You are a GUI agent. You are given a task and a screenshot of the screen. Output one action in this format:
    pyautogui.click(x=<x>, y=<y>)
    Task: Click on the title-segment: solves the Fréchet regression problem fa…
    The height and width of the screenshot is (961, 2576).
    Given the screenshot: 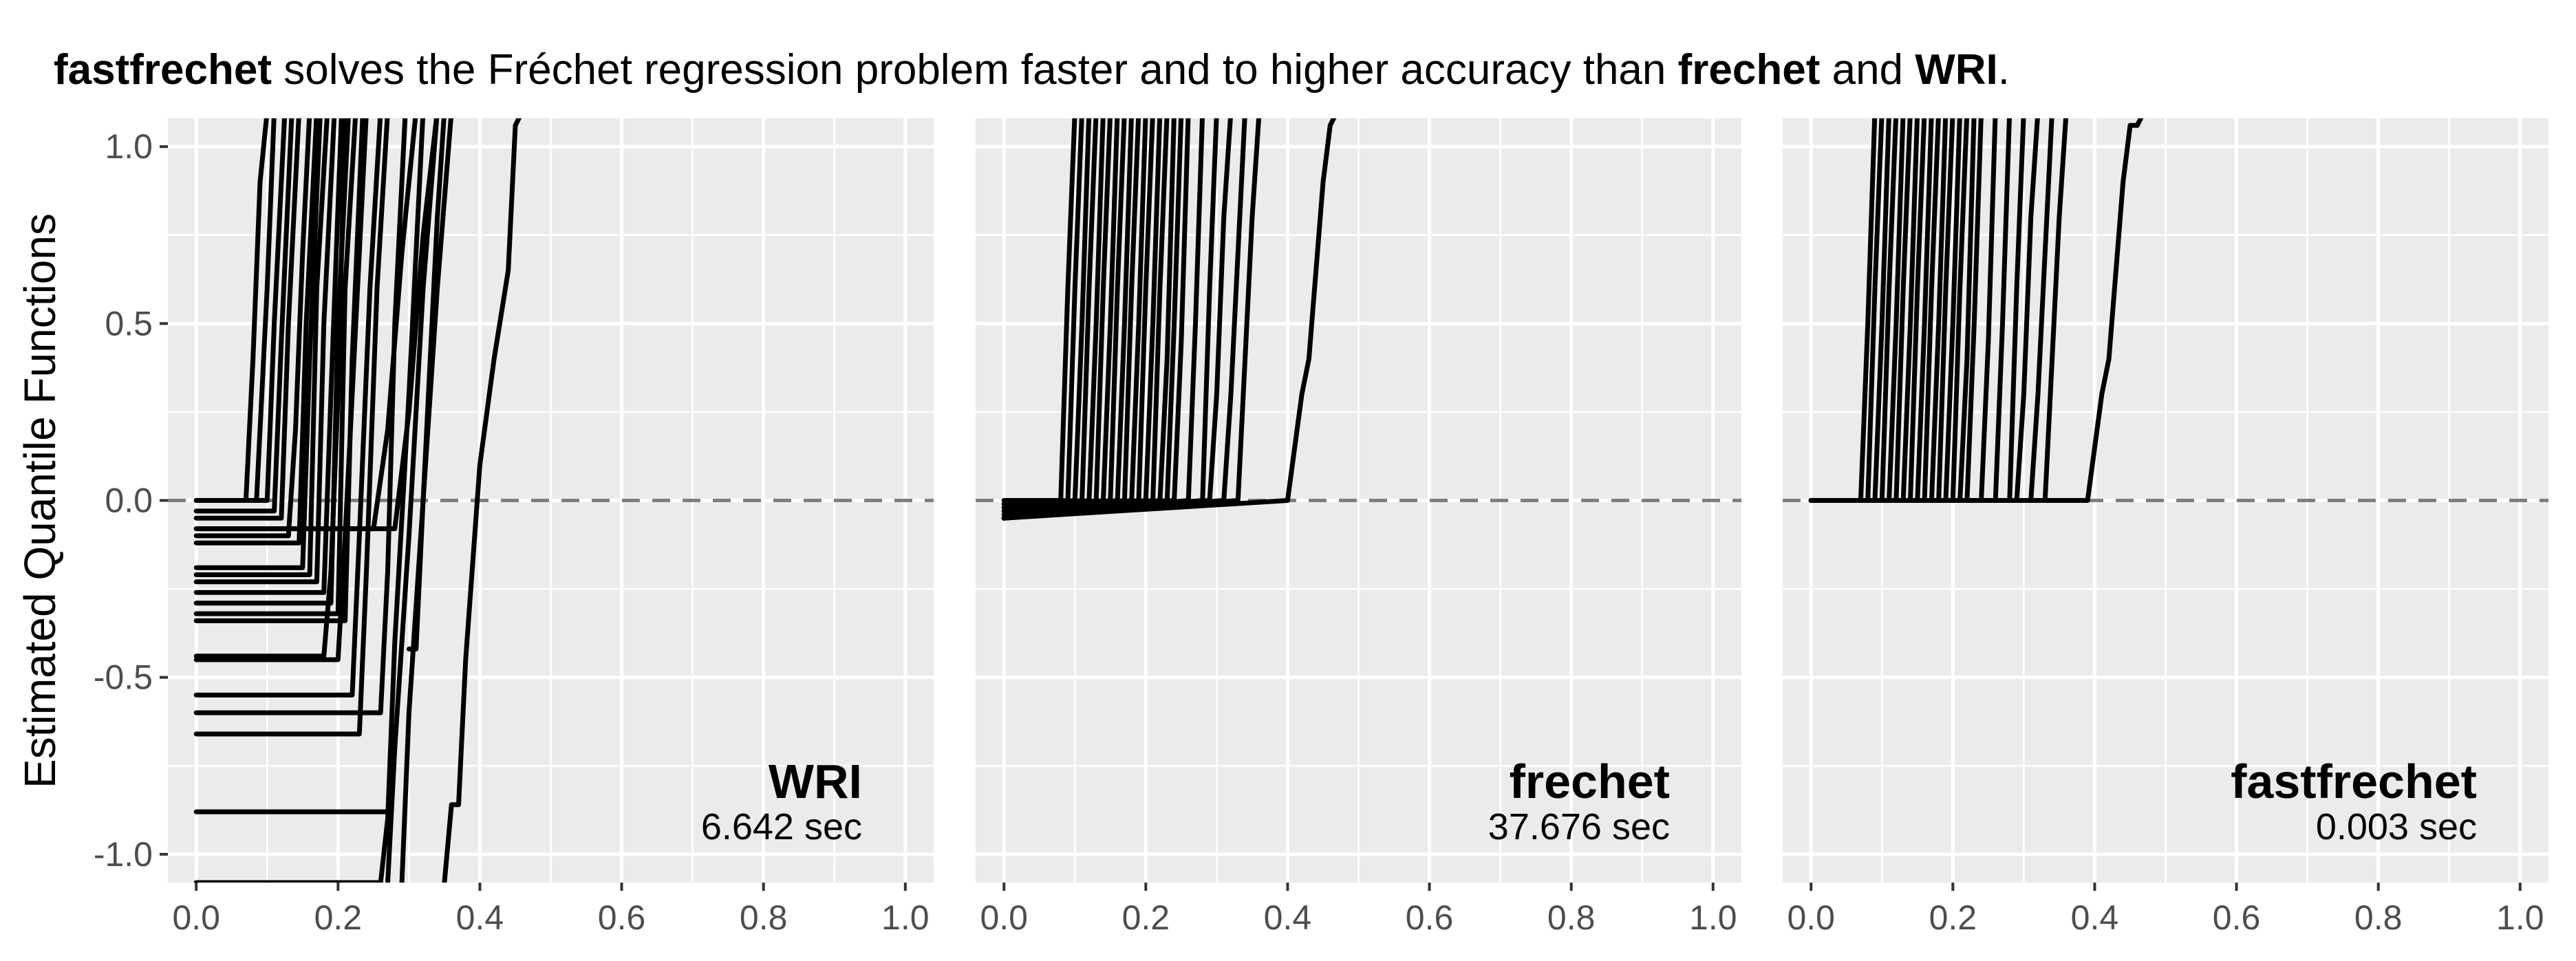 What is the action you would take?
    pyautogui.click(x=975, y=70)
    